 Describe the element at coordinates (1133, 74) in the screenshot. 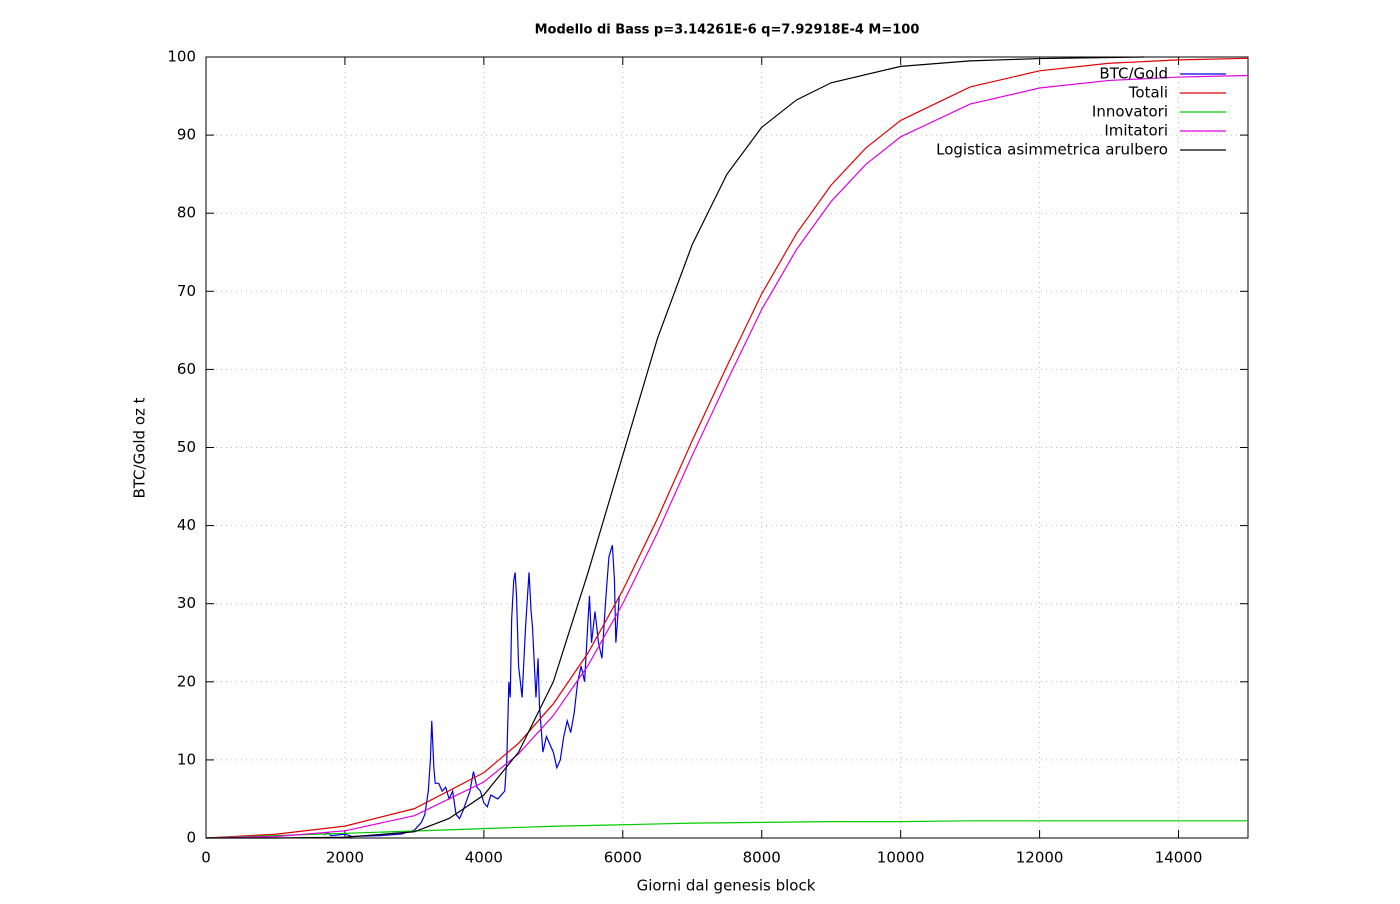

I see `legend-label: BTC/Gold` at that location.